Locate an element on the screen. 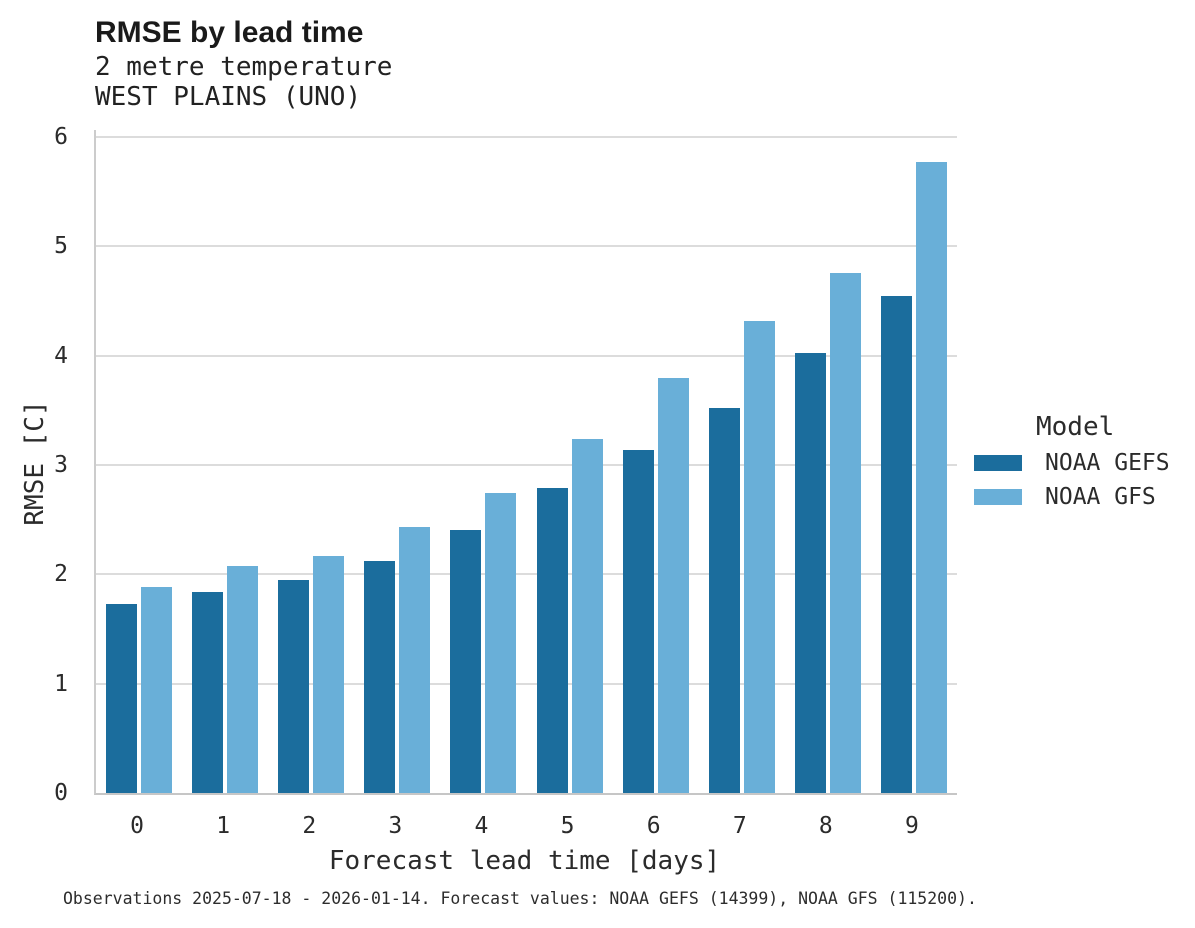  x-tick-label-4: 4 is located at coordinates (481, 826).